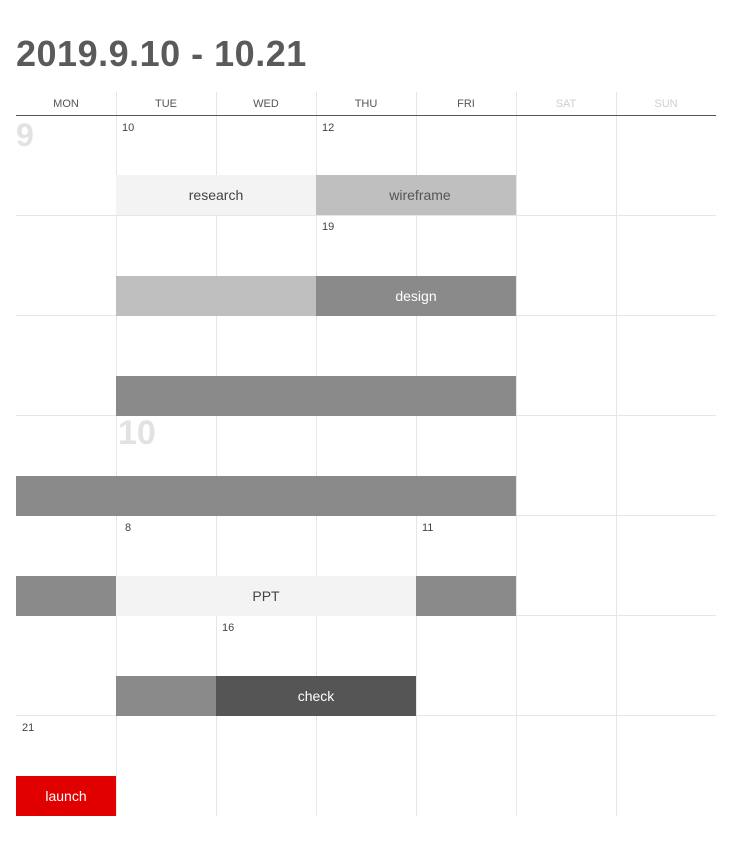 The height and width of the screenshot is (841, 732). I want to click on task-label: design, so click(416, 296).